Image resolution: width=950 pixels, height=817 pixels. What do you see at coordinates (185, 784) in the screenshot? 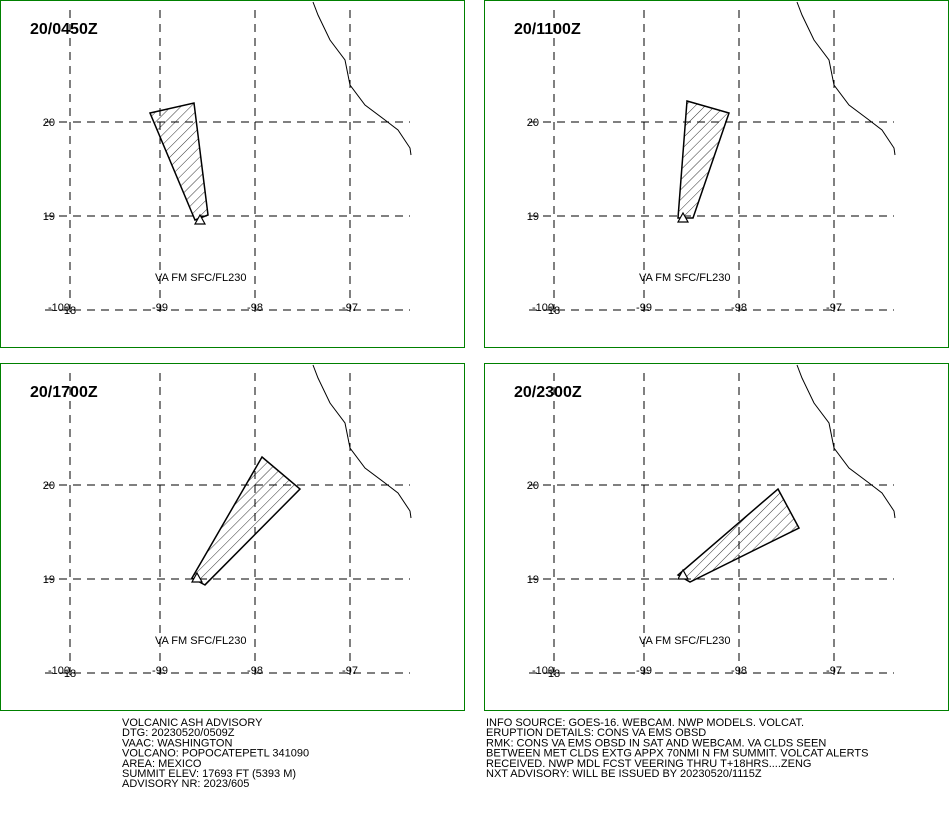
I see `advisory-line: ADVISORY NR: 2023/605` at bounding box center [185, 784].